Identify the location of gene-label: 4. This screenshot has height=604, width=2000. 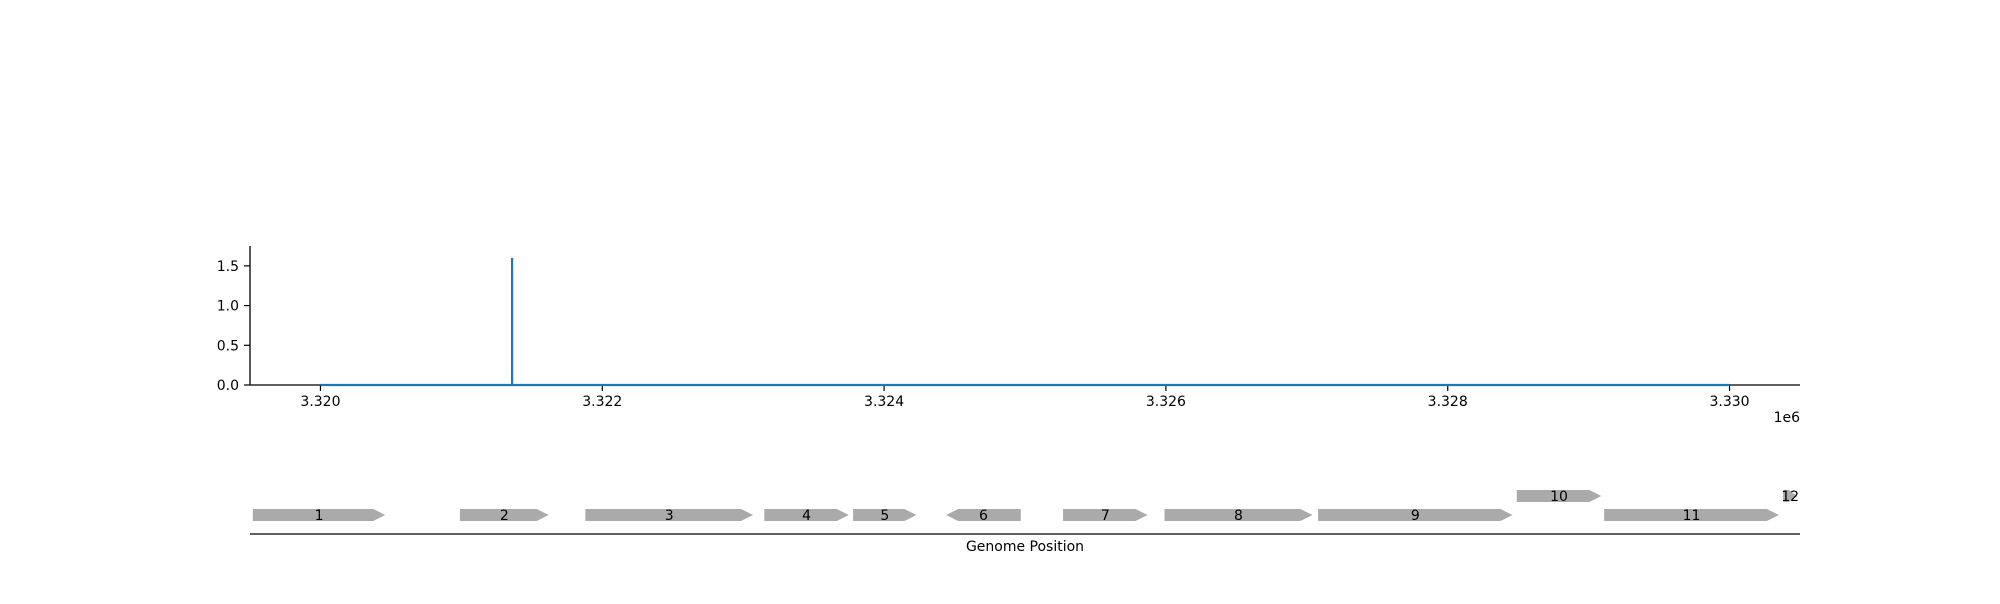
(806, 516).